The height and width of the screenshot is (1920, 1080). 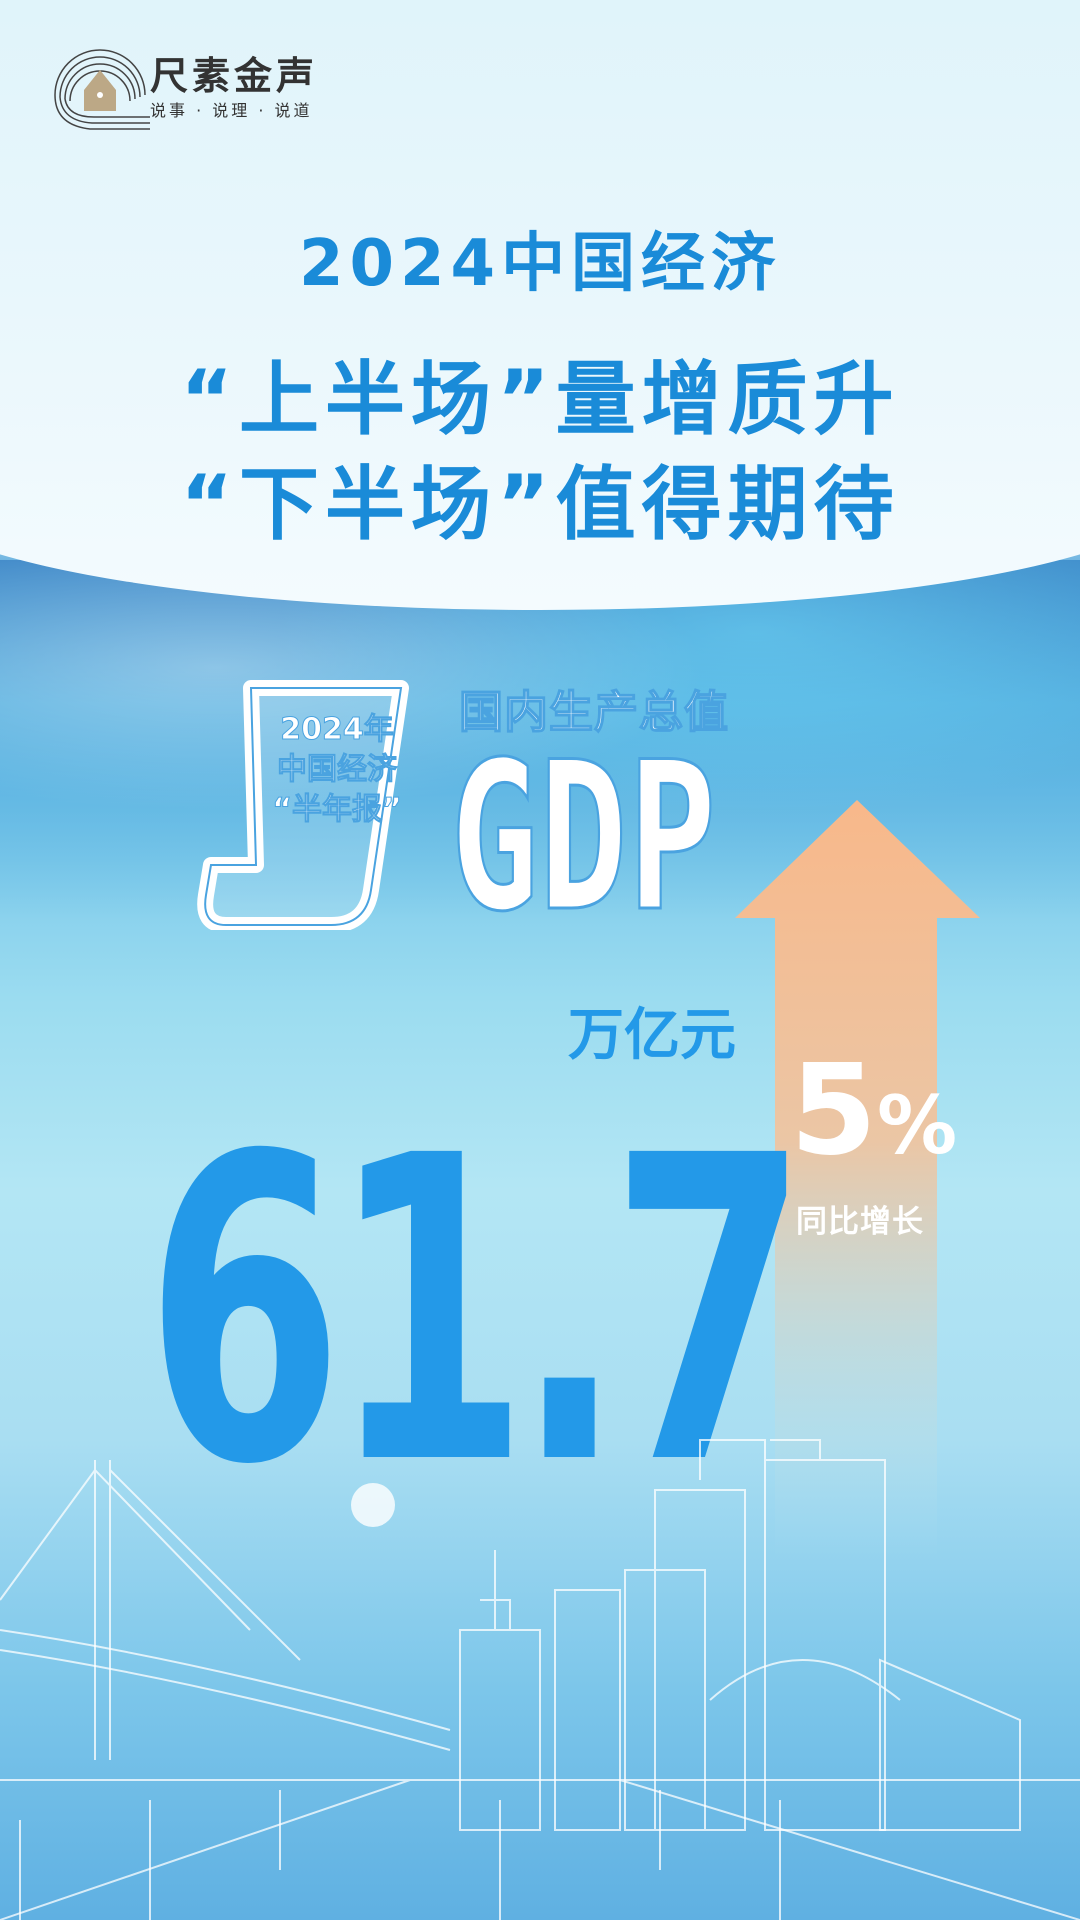 I want to click on title-line-1: 2024中国经济, so click(x=540, y=264).